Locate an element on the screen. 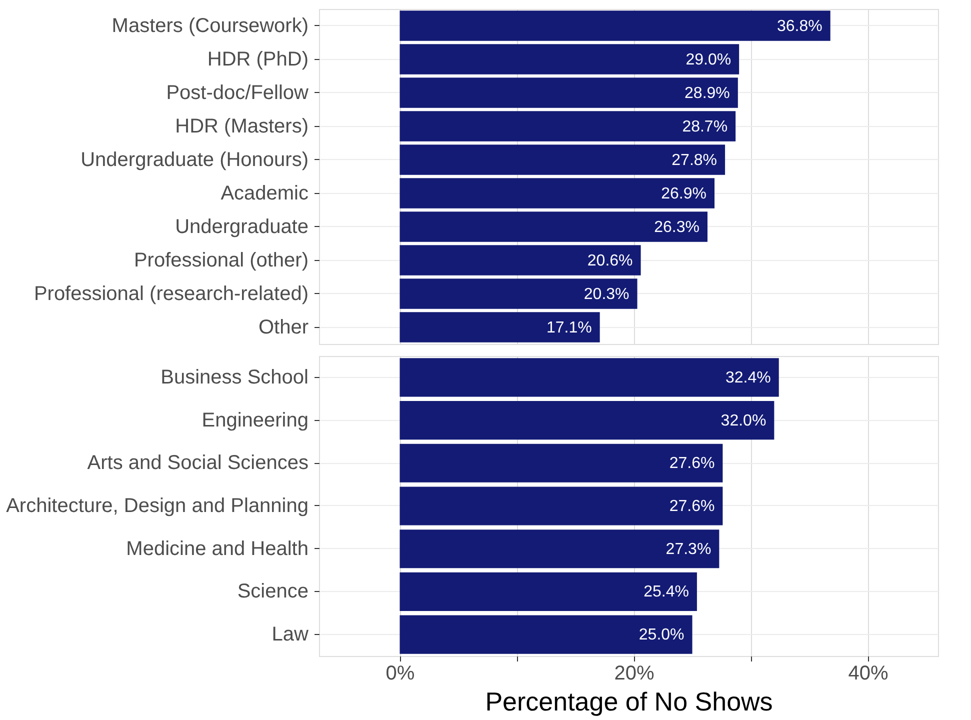 Image resolution: width=971 pixels, height=720 pixels. data-label: 17.1% is located at coordinates (569, 327).